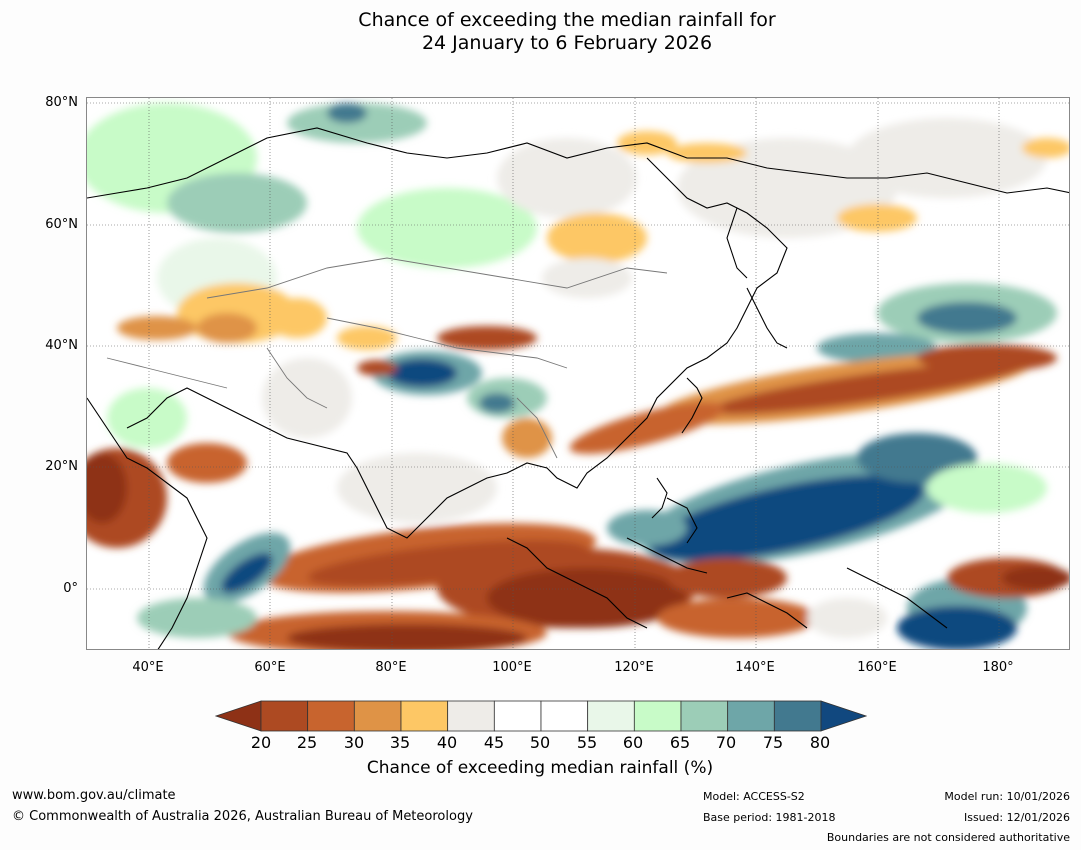 Image resolution: width=1081 pixels, height=850 pixels. What do you see at coordinates (1007, 796) in the screenshot?
I see `footer-model-run: Model run: 10/01/2026` at bounding box center [1007, 796].